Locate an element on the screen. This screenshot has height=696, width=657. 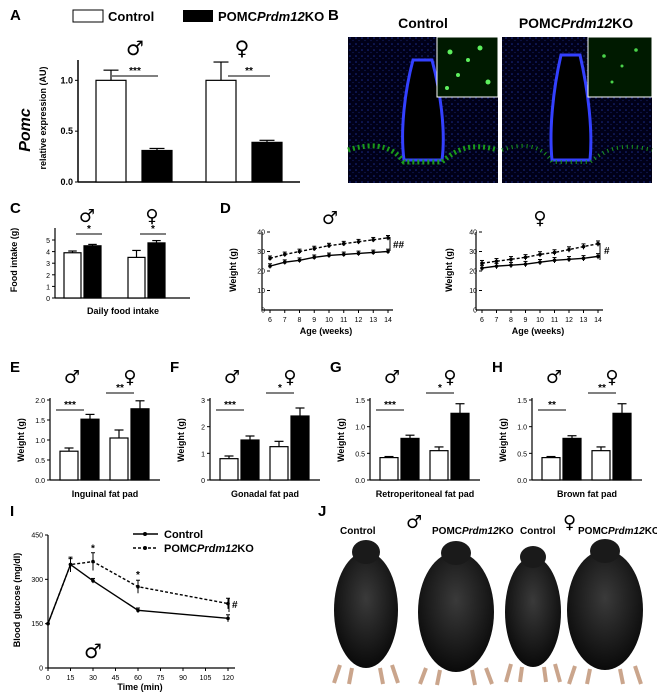
panel-h-female-symbol: ♀ is located at coordinates (611, 377).